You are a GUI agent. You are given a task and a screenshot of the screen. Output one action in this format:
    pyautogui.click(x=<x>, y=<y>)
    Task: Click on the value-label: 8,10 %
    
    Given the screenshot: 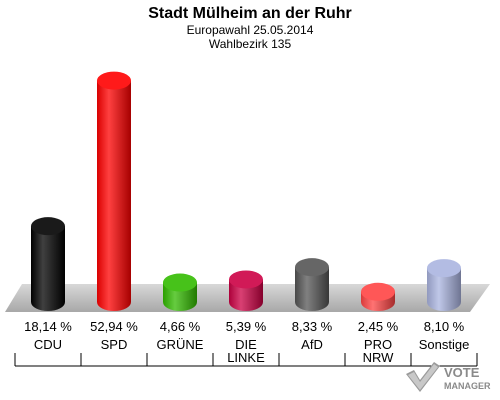 What is the action you would take?
    pyautogui.click(x=444, y=326)
    